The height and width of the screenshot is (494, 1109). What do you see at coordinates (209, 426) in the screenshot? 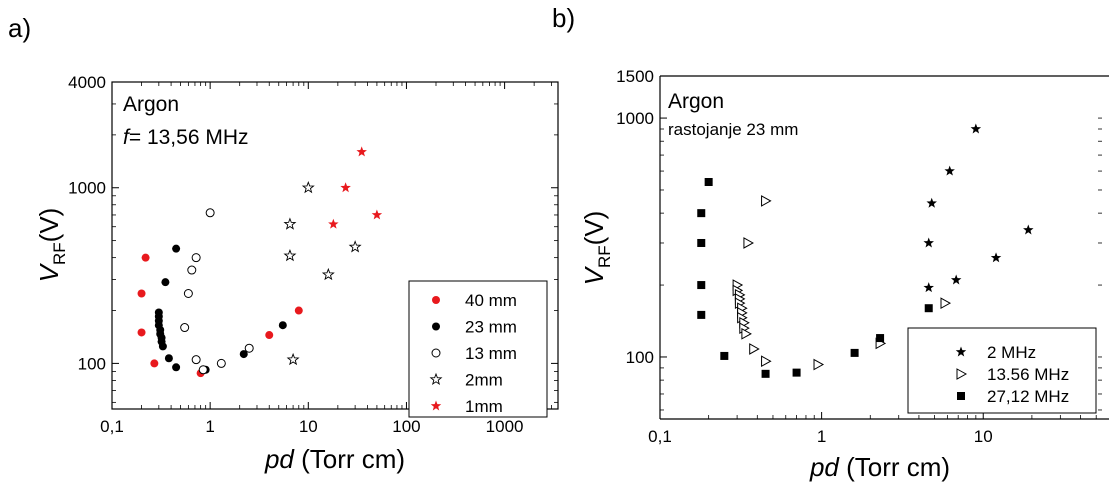
I see `x-tick-label: 1` at bounding box center [209, 426].